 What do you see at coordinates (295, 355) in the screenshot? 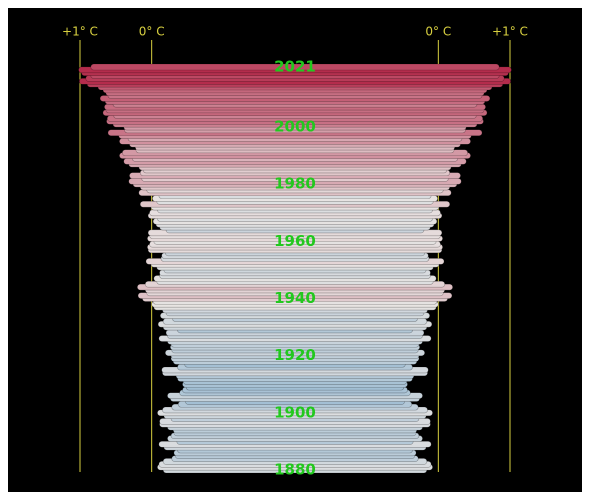
I see `y-tick-label: 1920` at bounding box center [295, 355].